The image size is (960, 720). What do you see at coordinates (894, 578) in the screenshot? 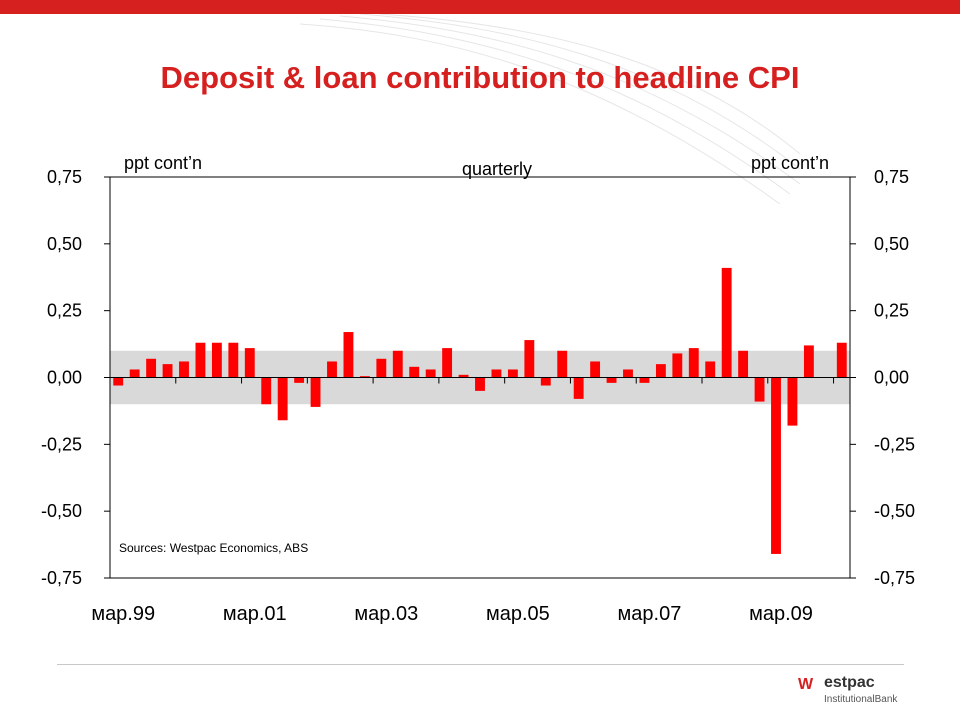
I see `right-y-tick-label: -0,75` at bounding box center [894, 578].